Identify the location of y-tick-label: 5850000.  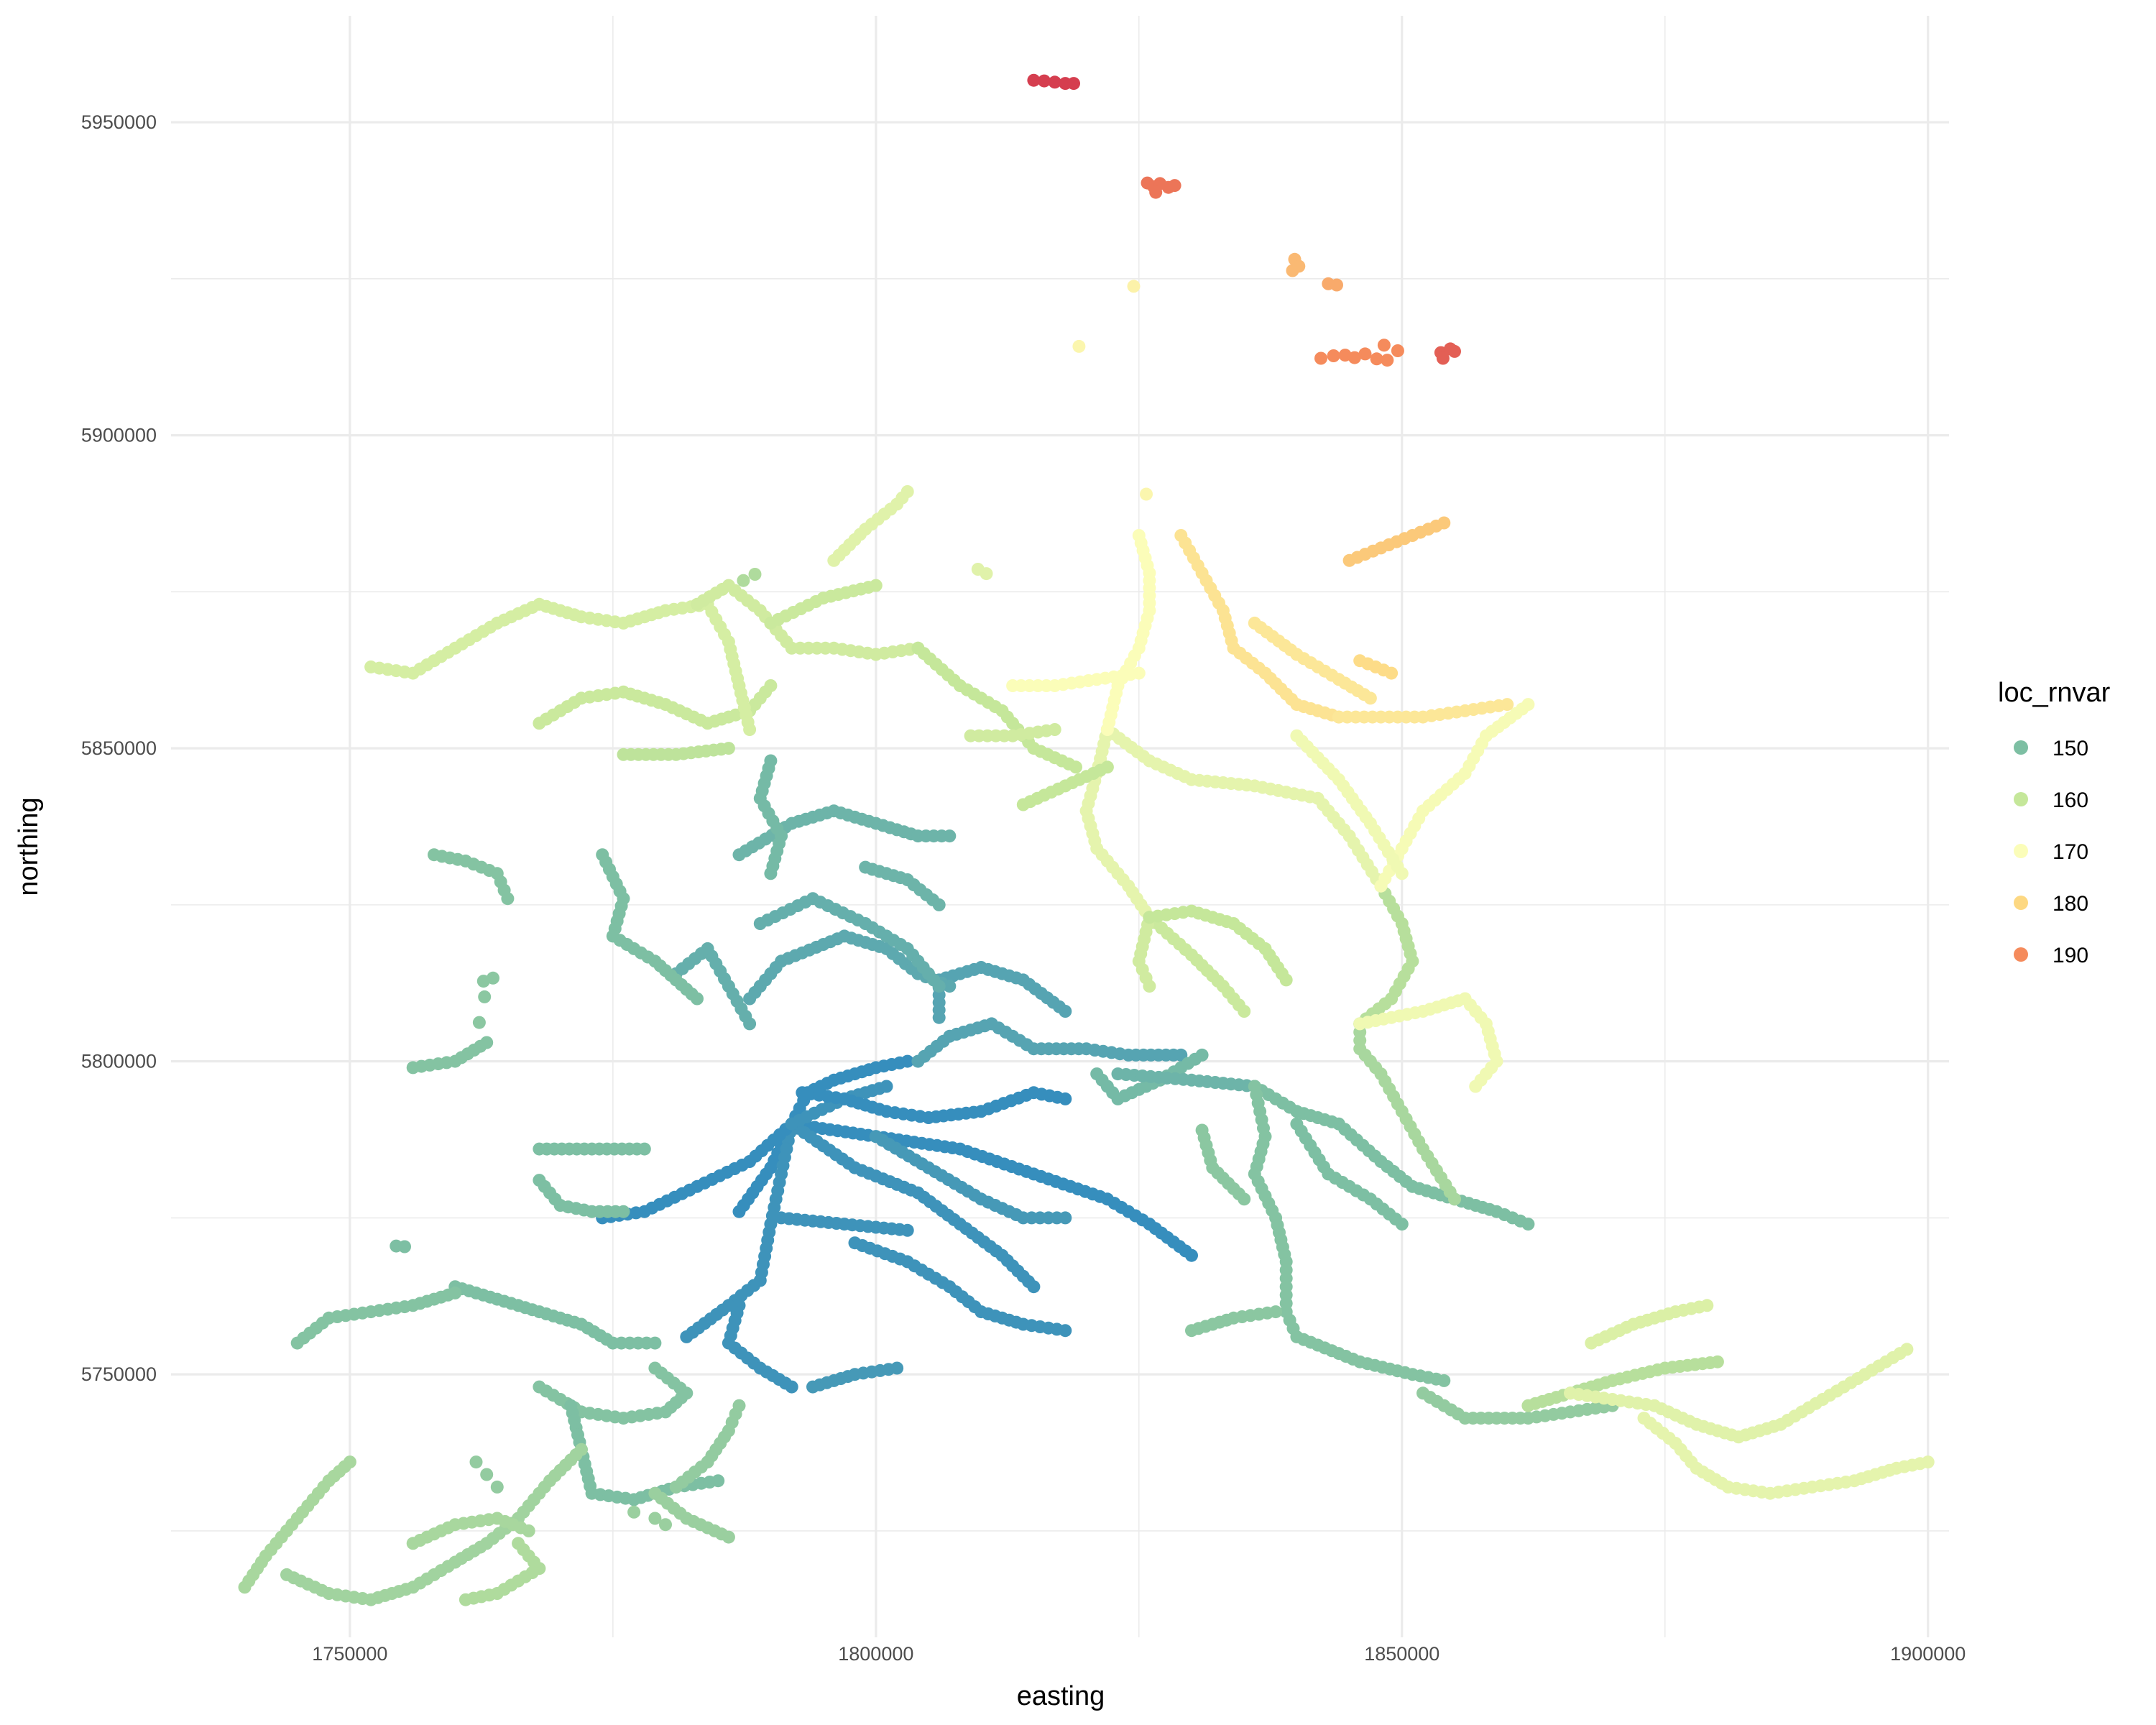
(119, 748).